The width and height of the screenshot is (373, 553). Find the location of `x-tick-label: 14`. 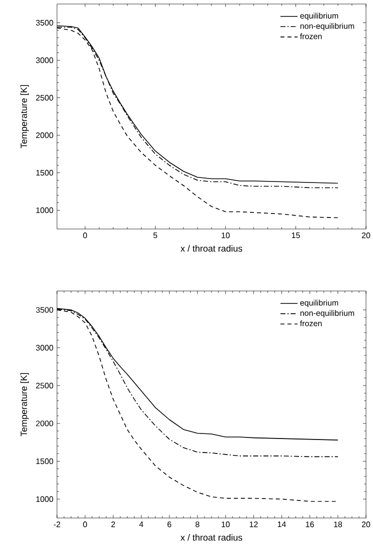

x-tick-label: 14 is located at coordinates (282, 525).